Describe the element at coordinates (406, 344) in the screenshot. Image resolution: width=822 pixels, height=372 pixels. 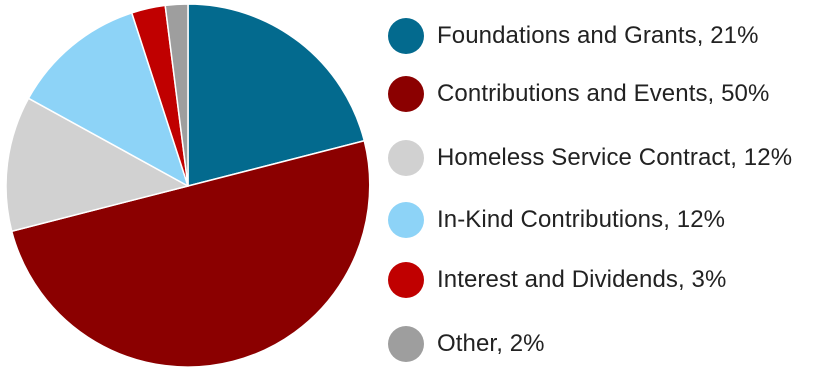
I see `legend-swatch-other` at that location.